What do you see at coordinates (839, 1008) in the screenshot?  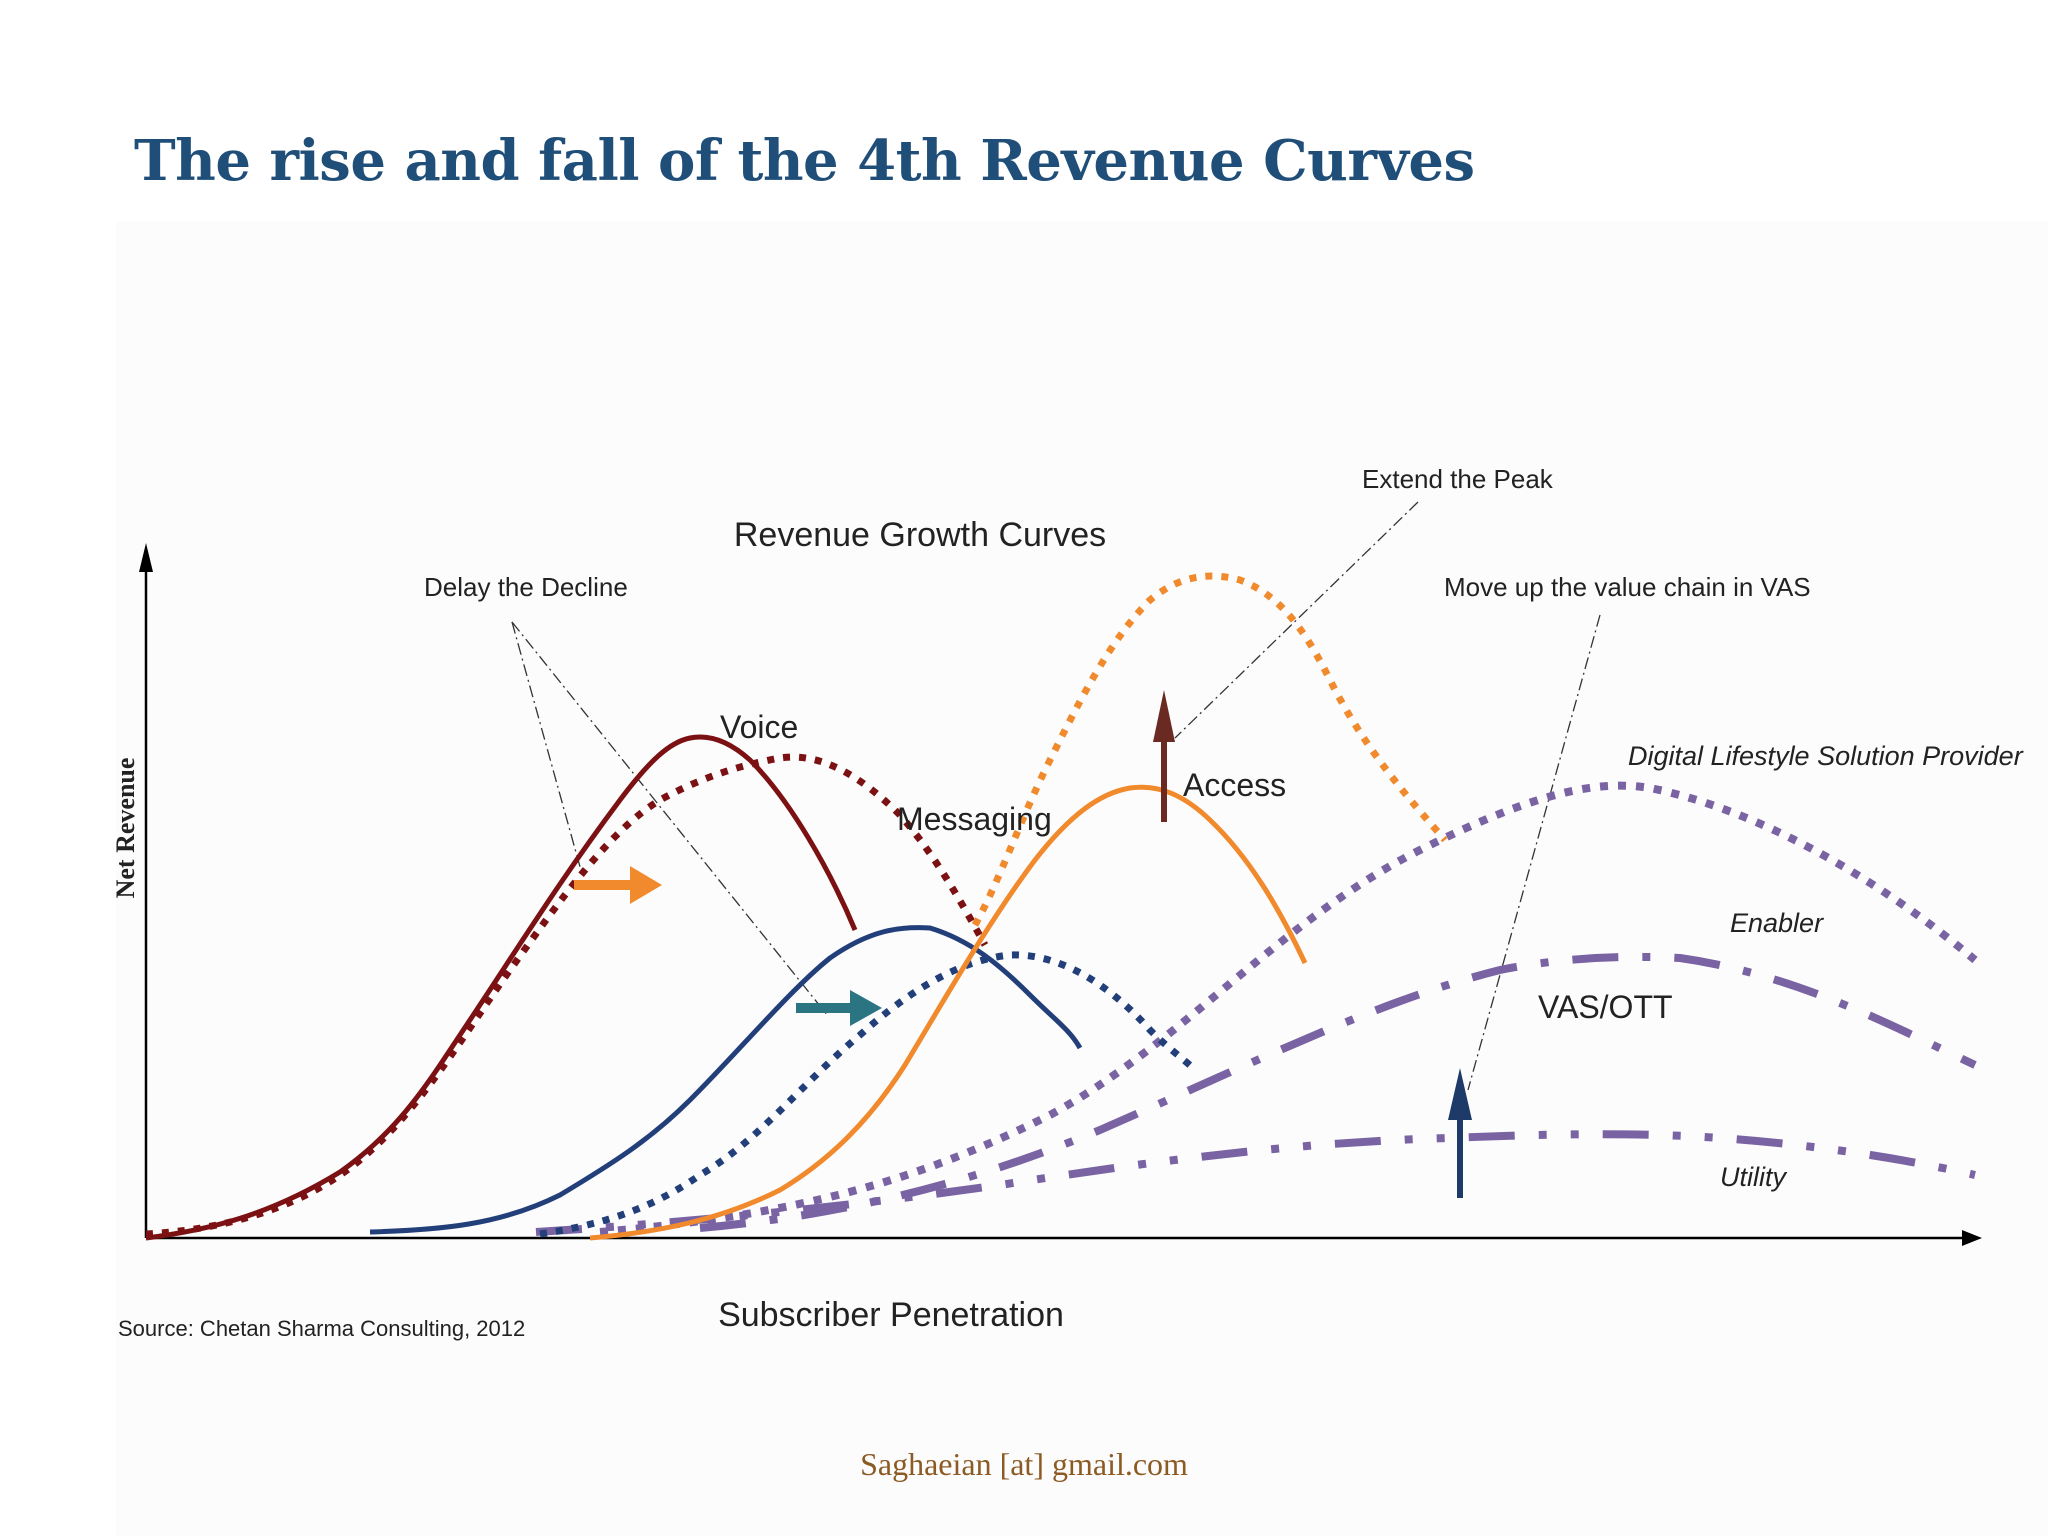 I see `delay-arrow-teal` at bounding box center [839, 1008].